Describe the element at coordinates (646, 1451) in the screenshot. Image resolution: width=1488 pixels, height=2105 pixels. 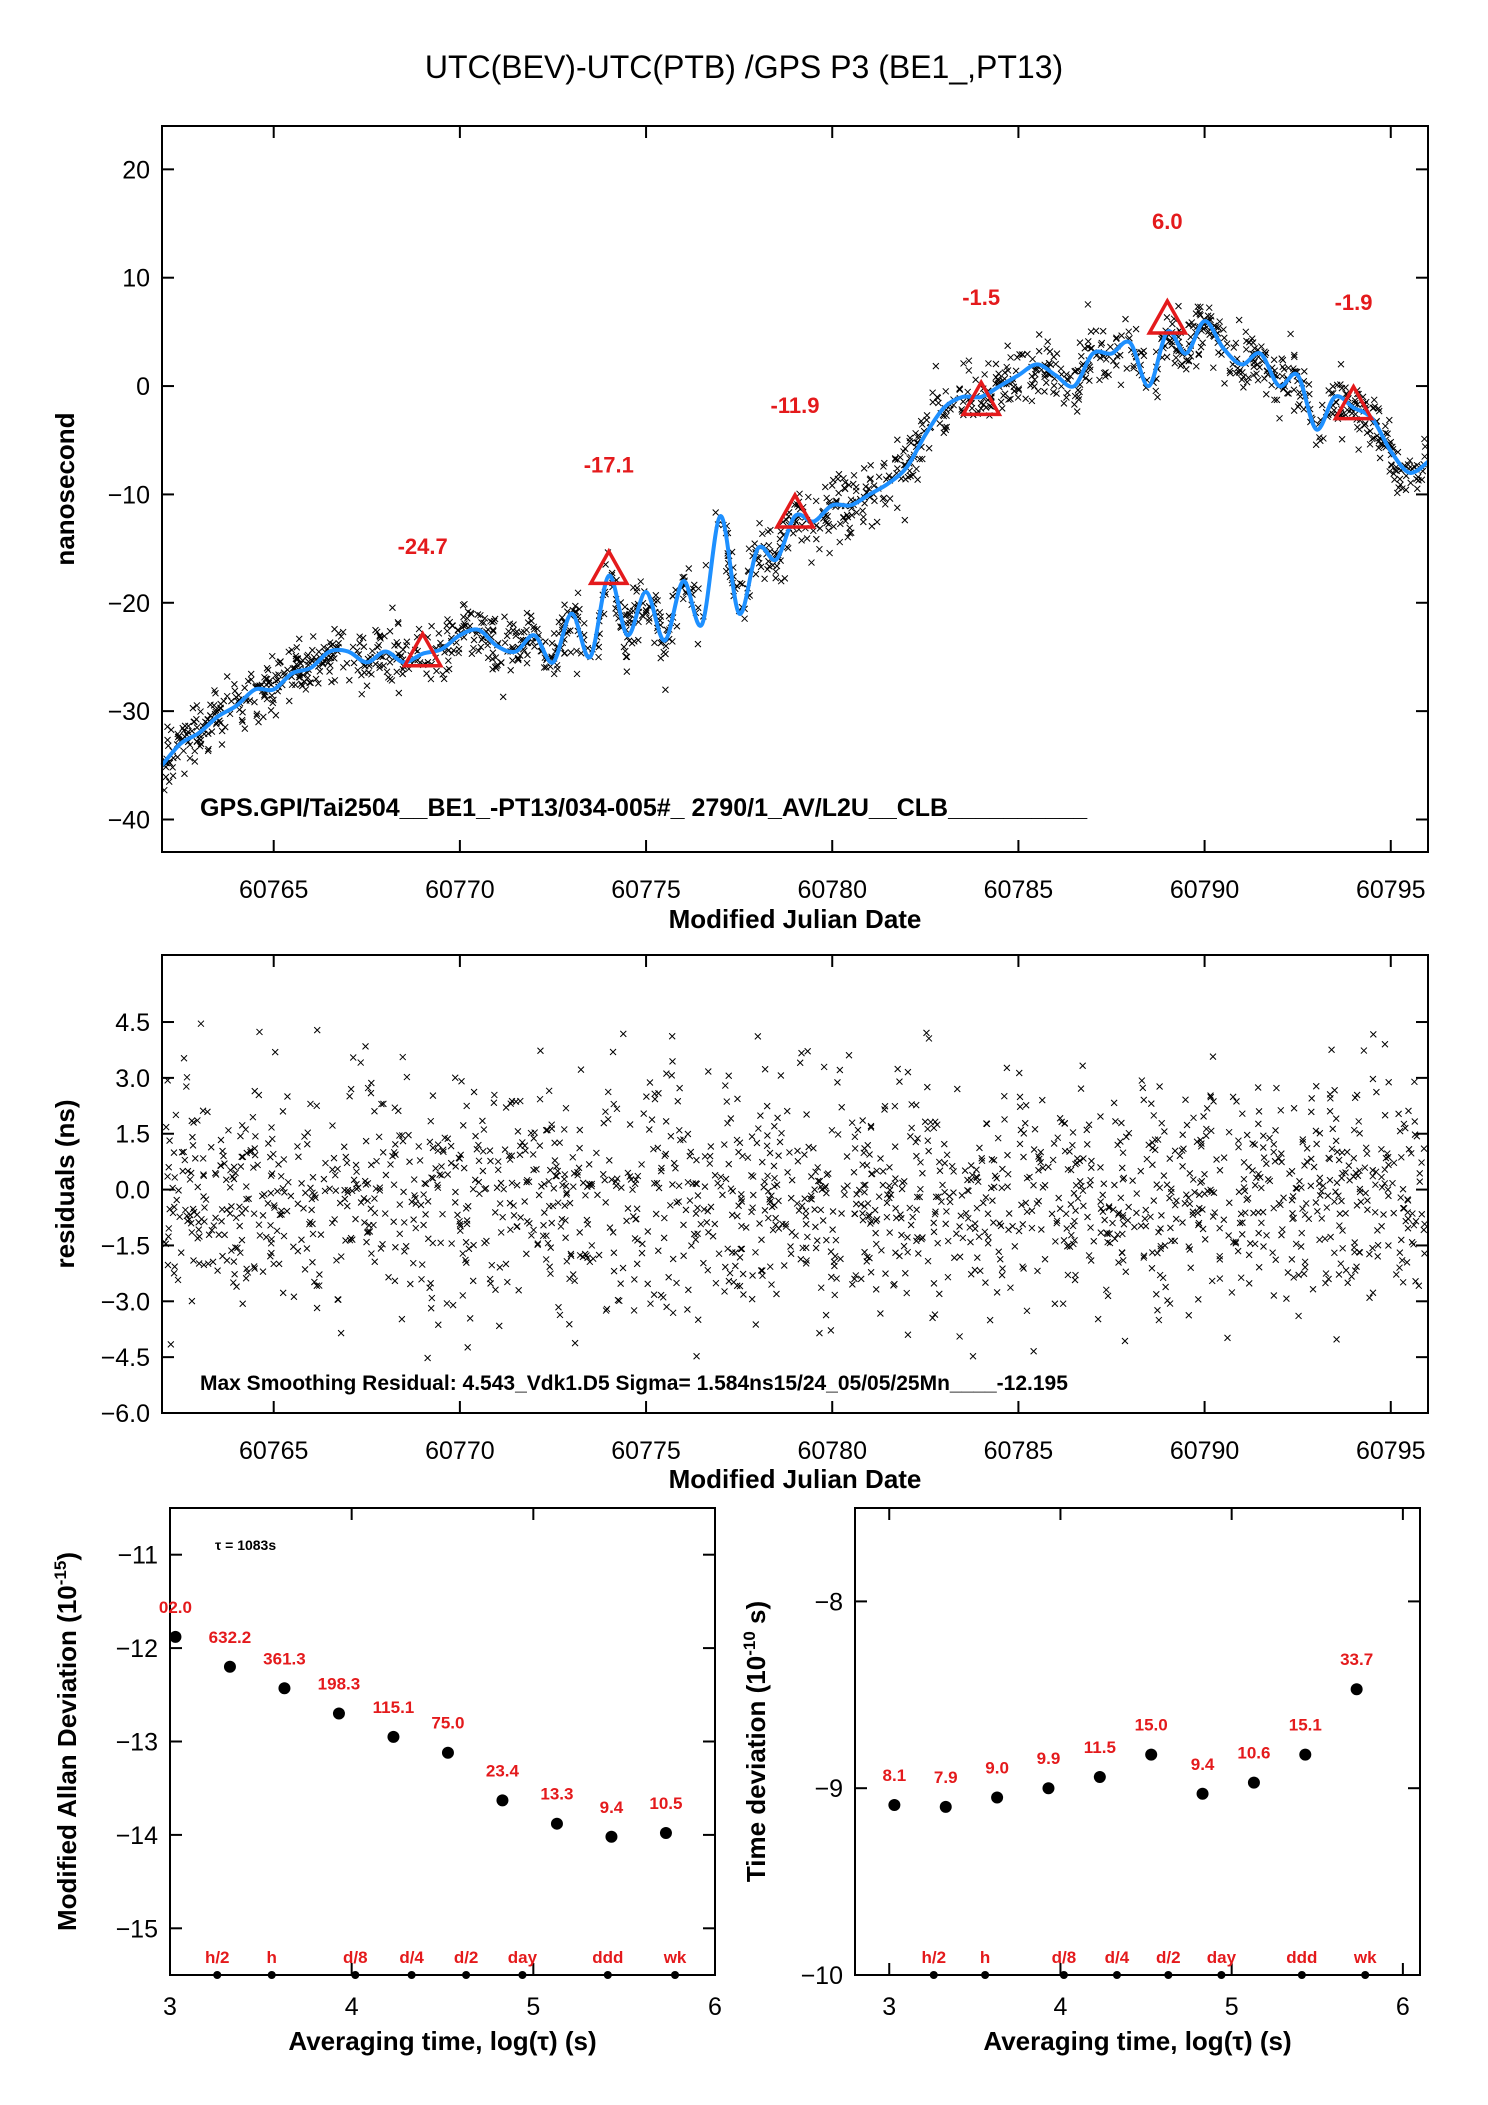
I see `residuals-x-tick-label: 60775` at that location.